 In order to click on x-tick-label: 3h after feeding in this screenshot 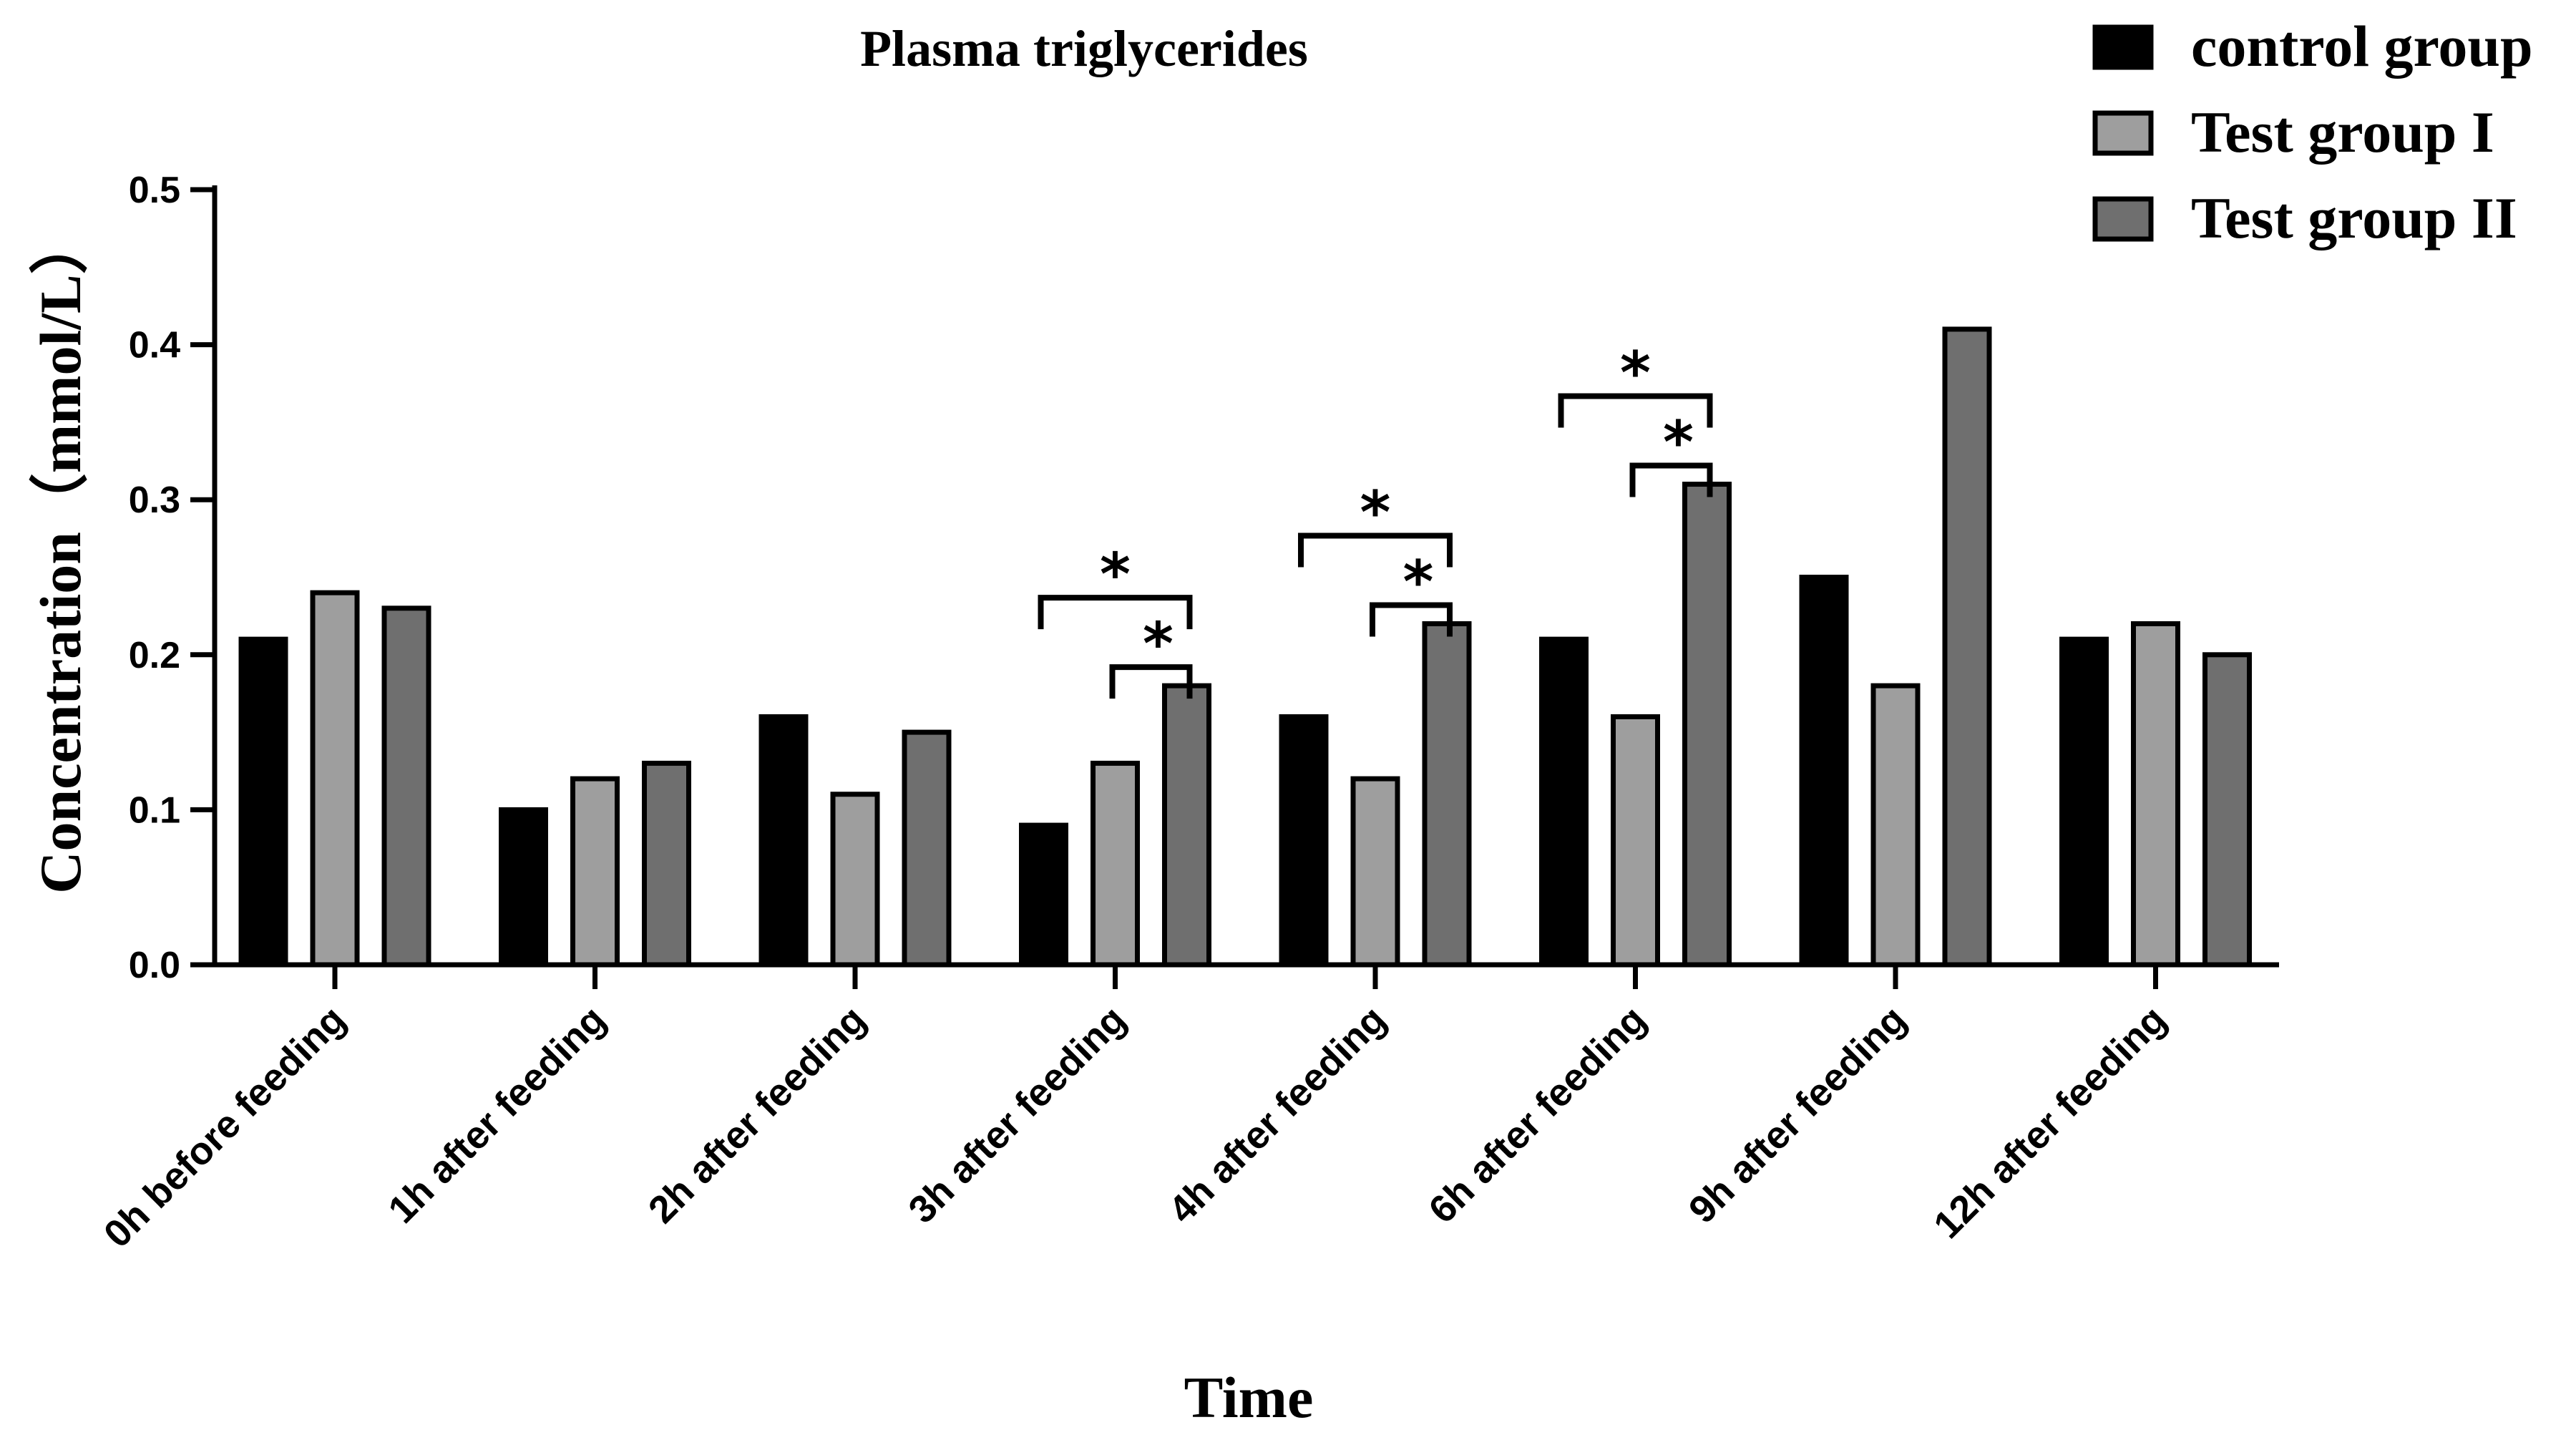, I will do `click(1017, 1115)`.